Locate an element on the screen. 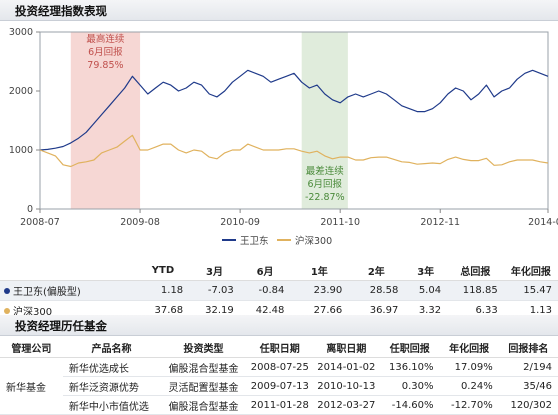 The width and height of the screenshot is (558, 415). fund-name-link: 新华泛资源优势 is located at coordinates (111, 386).